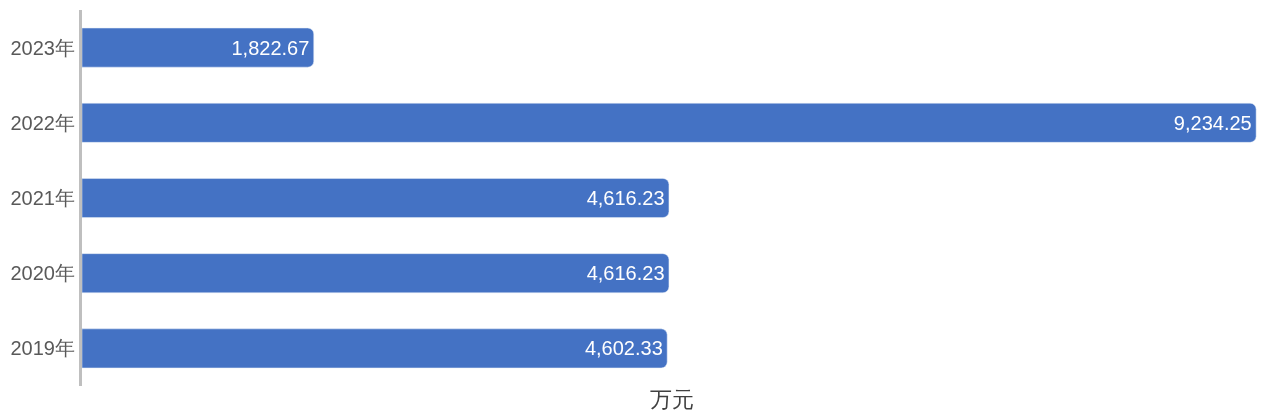 This screenshot has width=1272, height=416. I want to click on y-tick-label: 2019年, so click(42, 348).